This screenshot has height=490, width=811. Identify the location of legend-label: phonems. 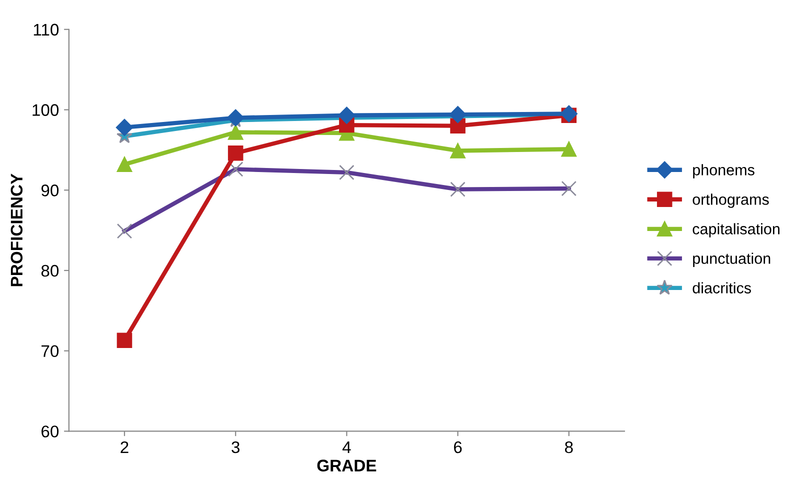
(723, 171).